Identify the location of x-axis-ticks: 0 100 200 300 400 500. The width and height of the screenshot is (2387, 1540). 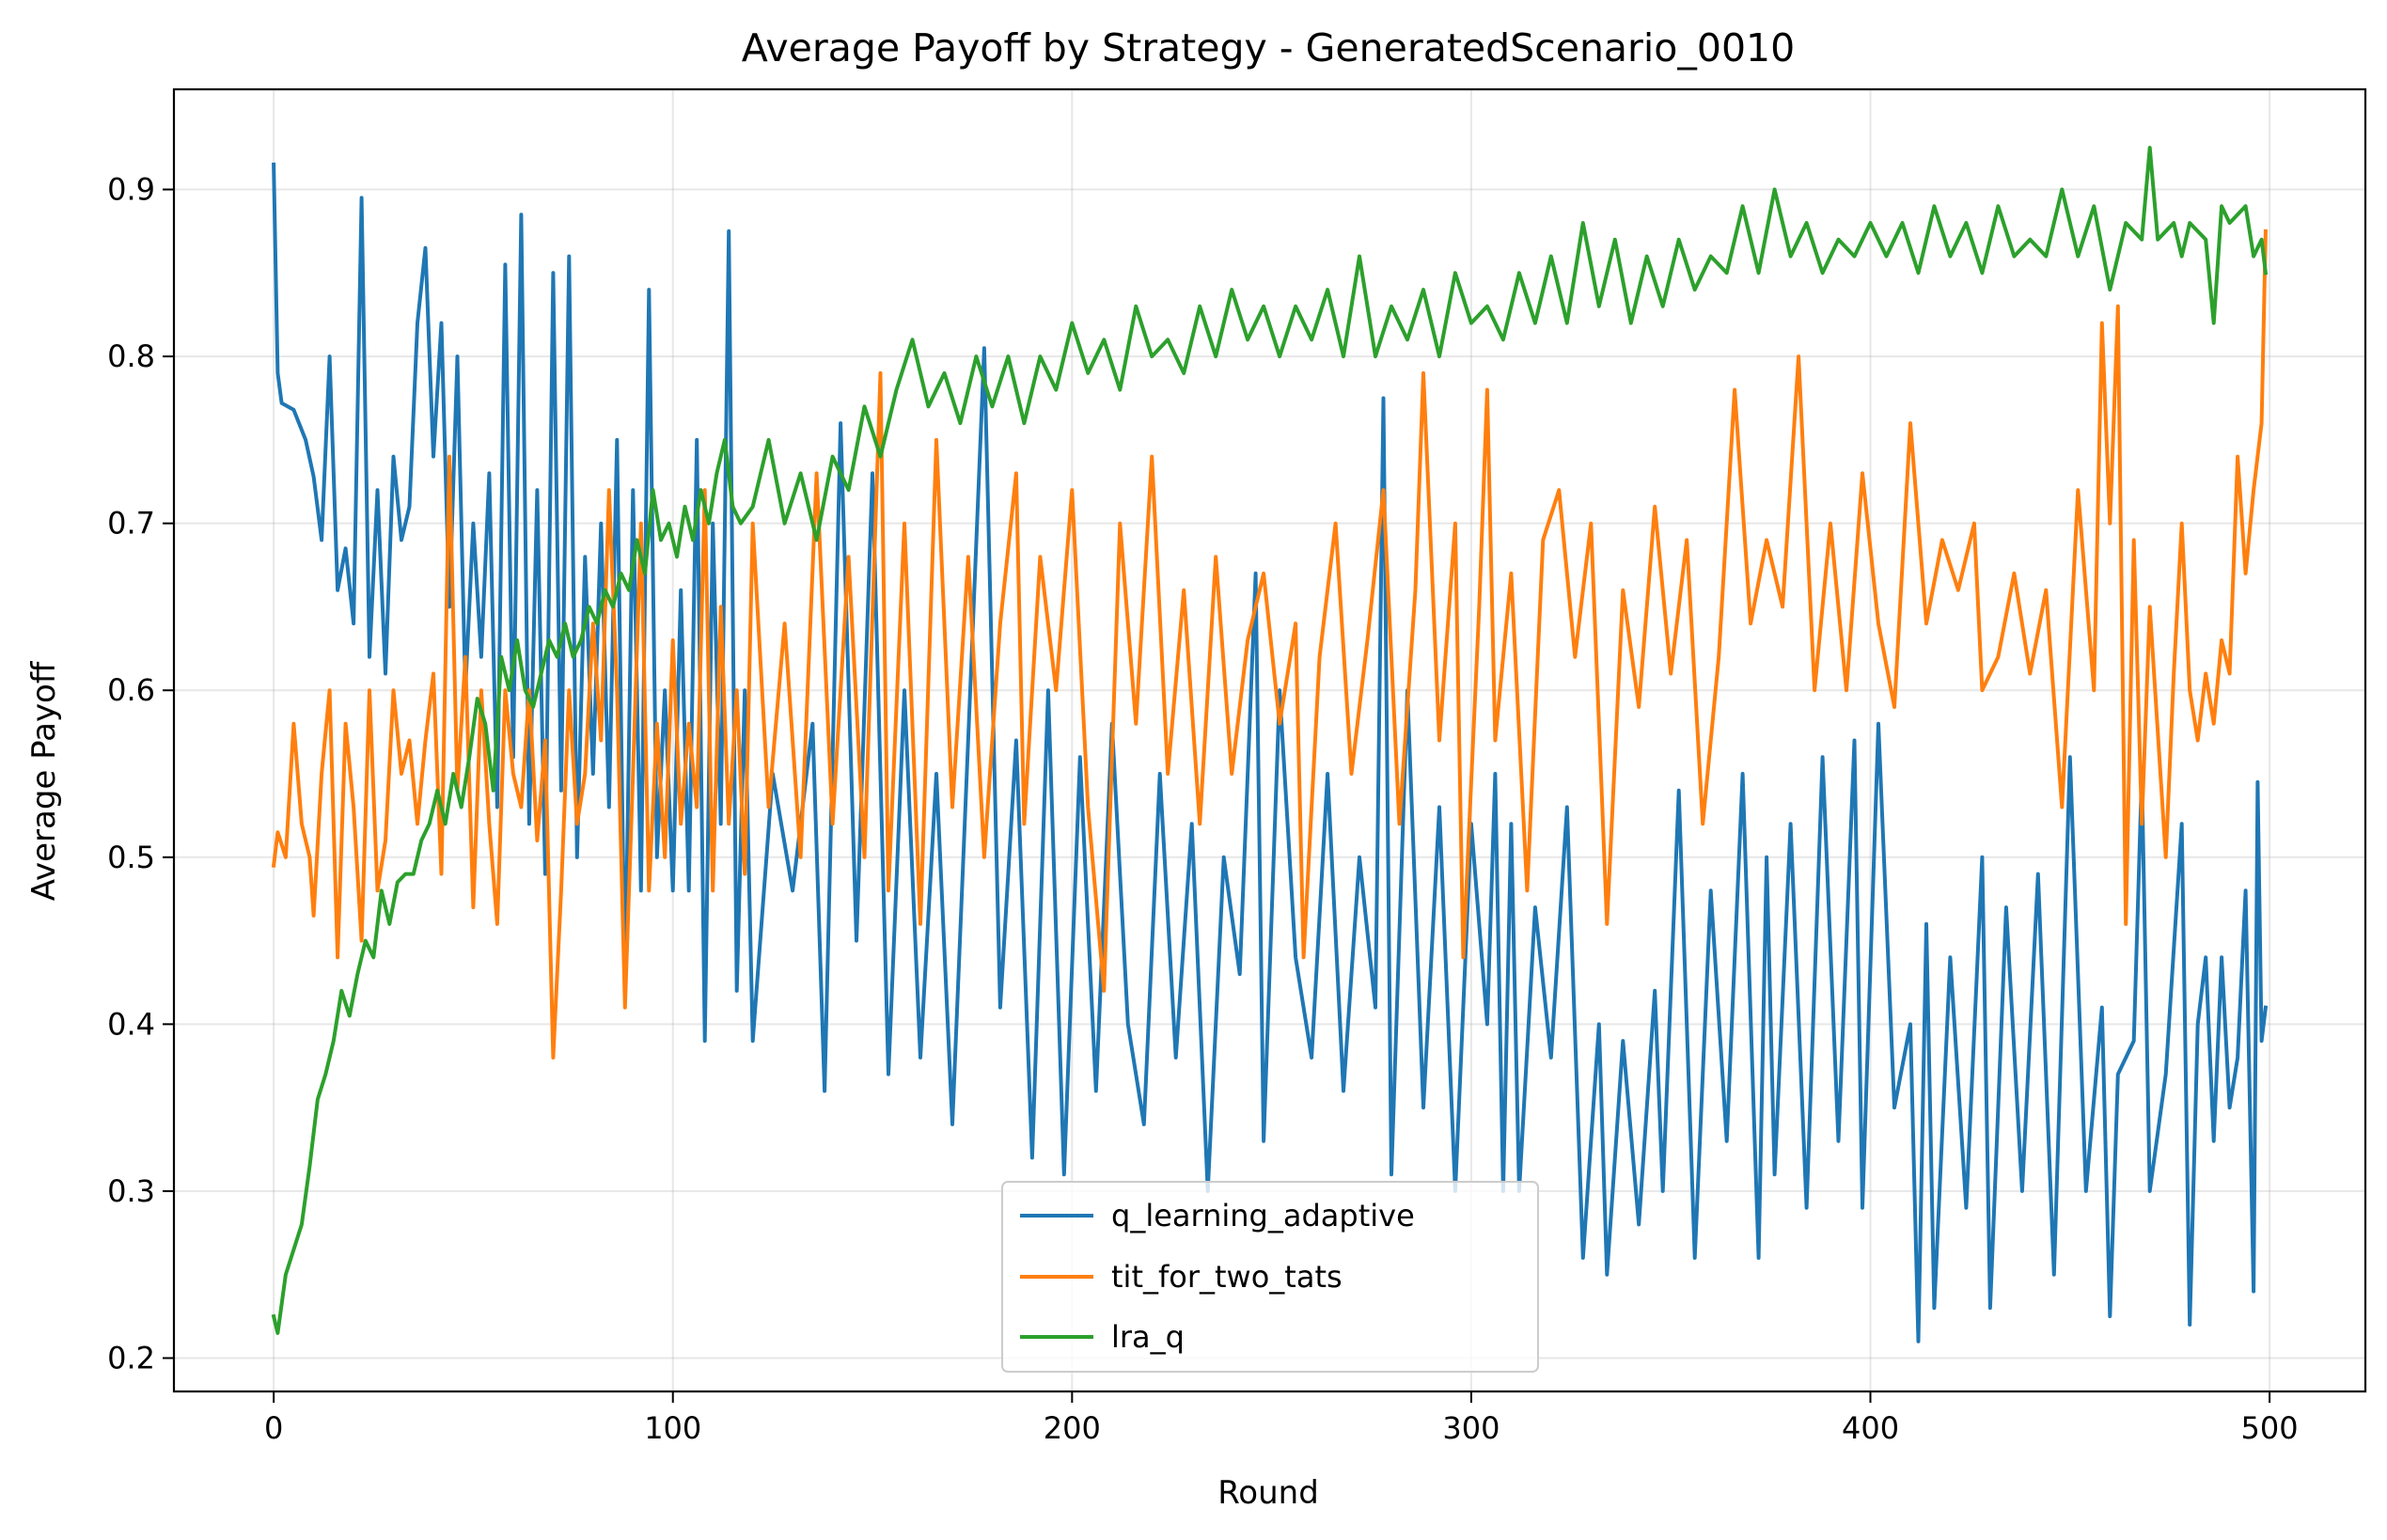
(1281, 1419).